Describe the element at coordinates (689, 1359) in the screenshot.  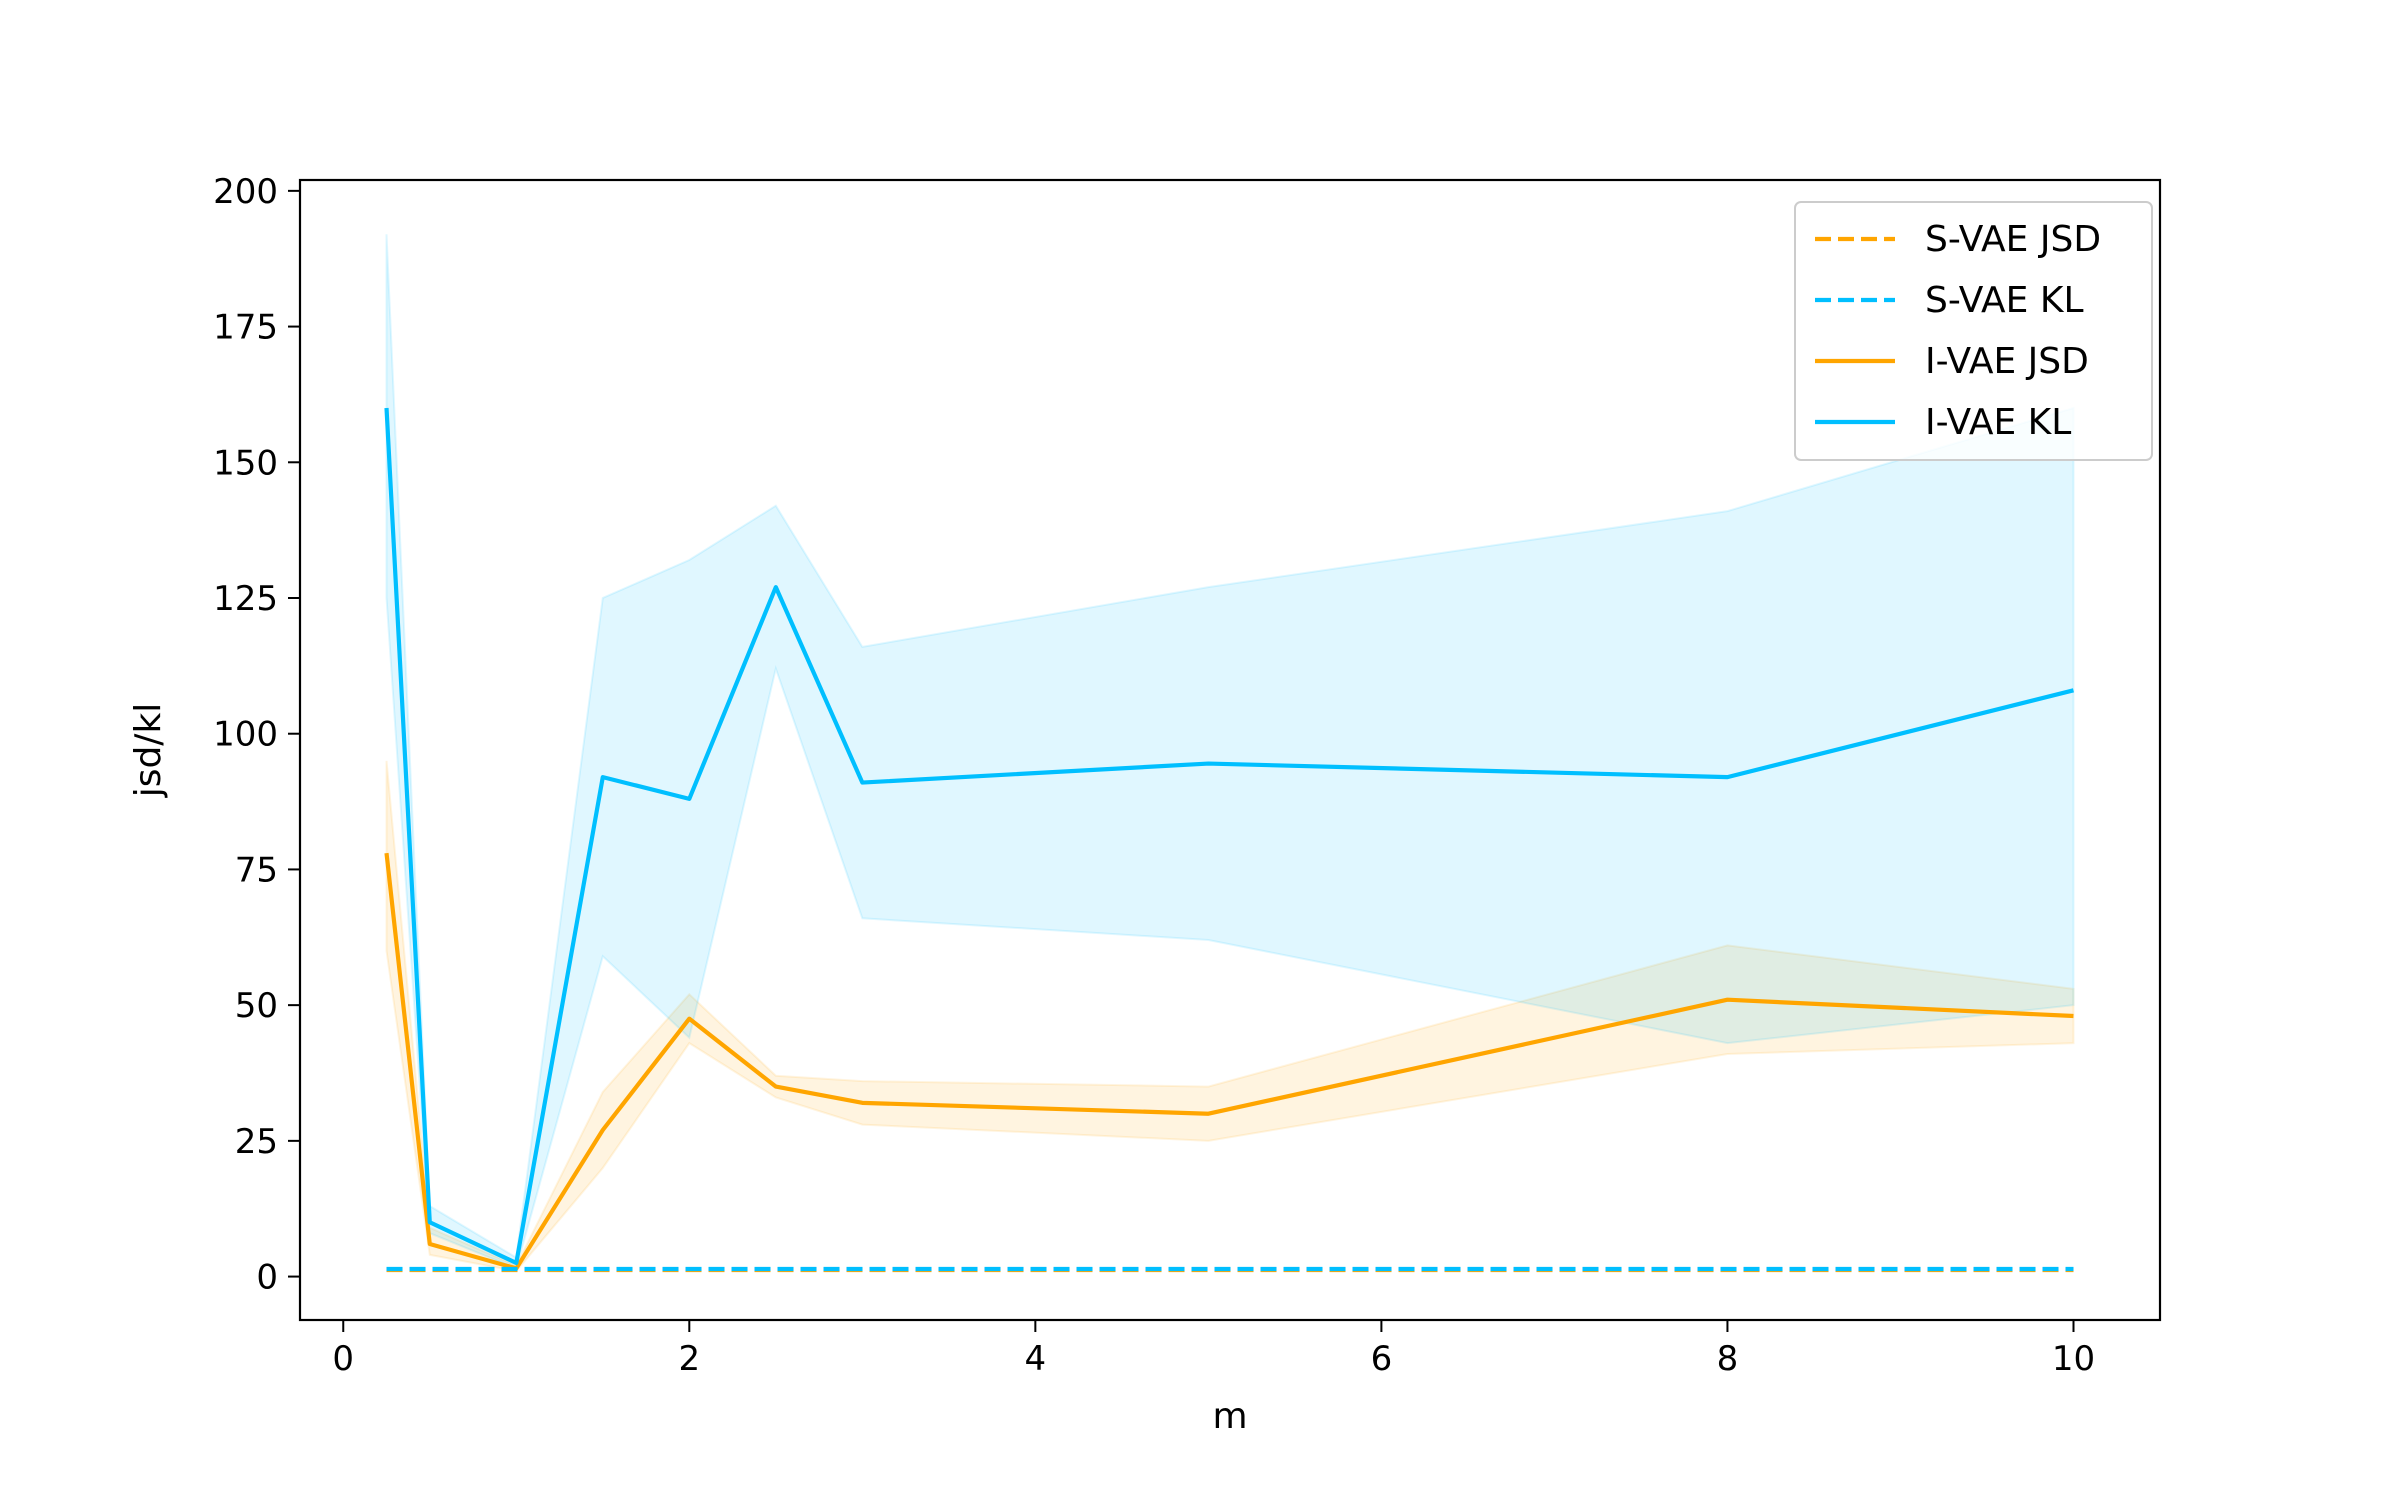
I see `x-tick-label: 2` at that location.